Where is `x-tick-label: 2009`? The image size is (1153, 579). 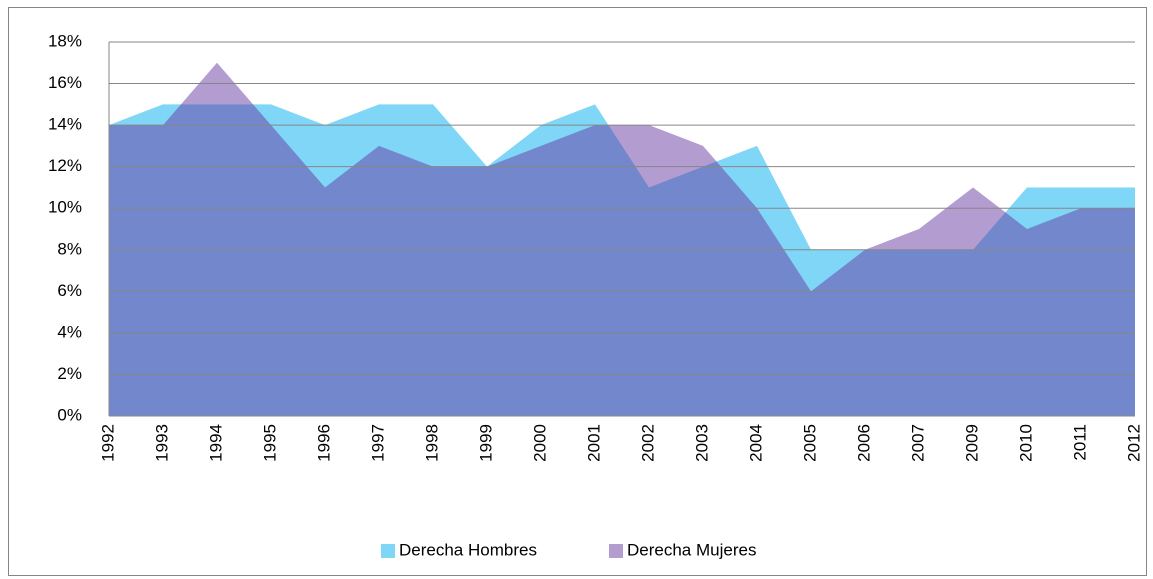 x-tick-label: 2009 is located at coordinates (971, 443).